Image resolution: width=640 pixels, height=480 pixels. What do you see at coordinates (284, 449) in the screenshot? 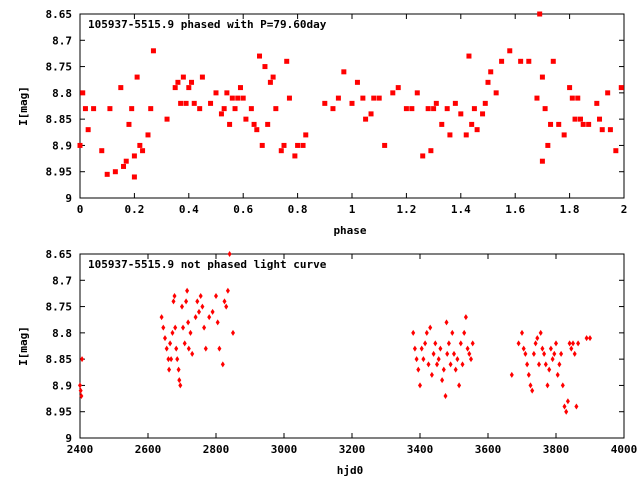
I see `unphased-x-tick-label: 3000` at bounding box center [284, 449].